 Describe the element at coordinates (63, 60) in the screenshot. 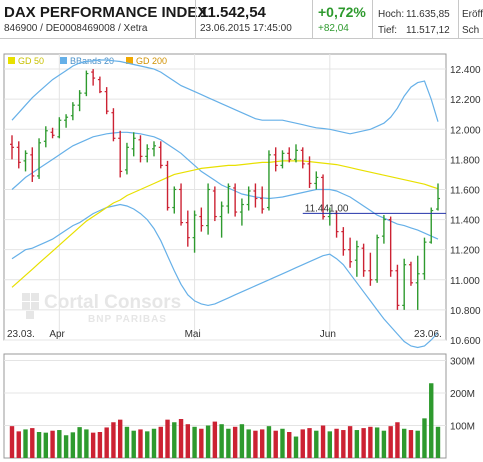

I see `legend-swatch-bbands` at that location.